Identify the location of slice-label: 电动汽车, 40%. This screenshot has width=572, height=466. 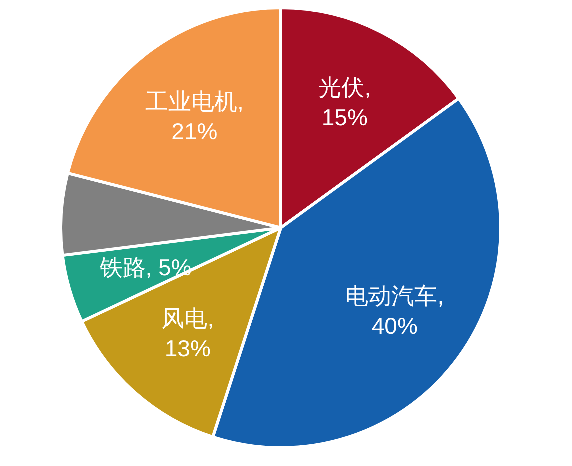
(395, 310).